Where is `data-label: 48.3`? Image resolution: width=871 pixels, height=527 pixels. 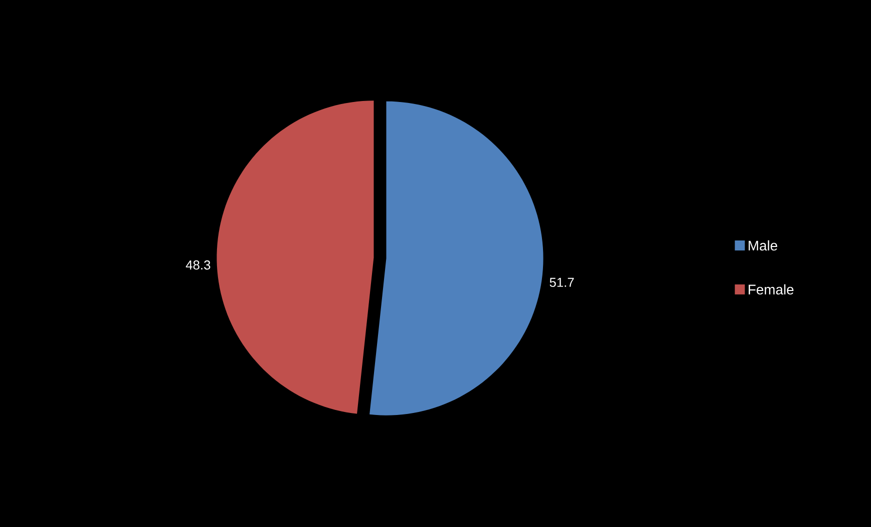
data-label: 48.3 is located at coordinates (198, 265).